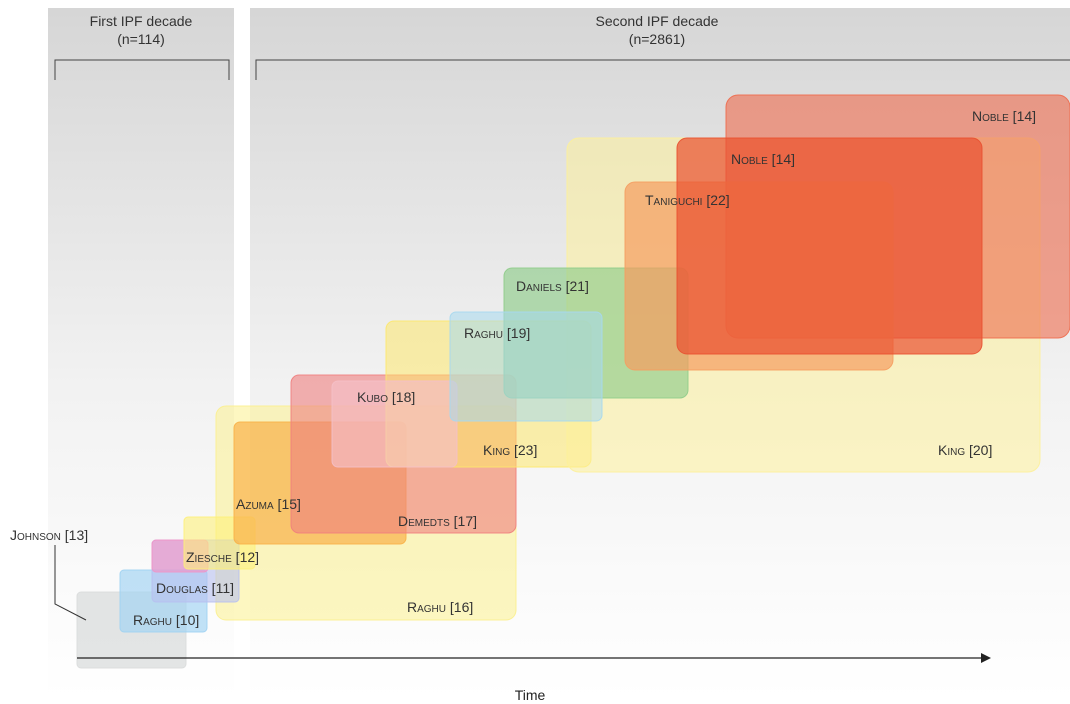 Image resolution: width=1070 pixels, height=704 pixels. I want to click on label-daniels: Daniels [21], so click(552, 286).